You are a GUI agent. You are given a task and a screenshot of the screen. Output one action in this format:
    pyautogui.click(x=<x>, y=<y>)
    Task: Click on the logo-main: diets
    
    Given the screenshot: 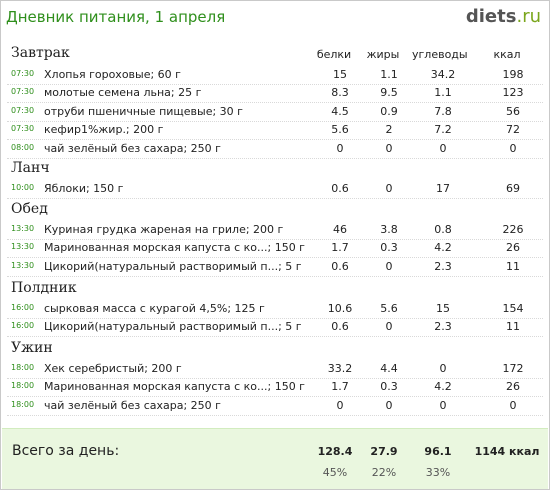 What is the action you would take?
    pyautogui.click(x=491, y=16)
    